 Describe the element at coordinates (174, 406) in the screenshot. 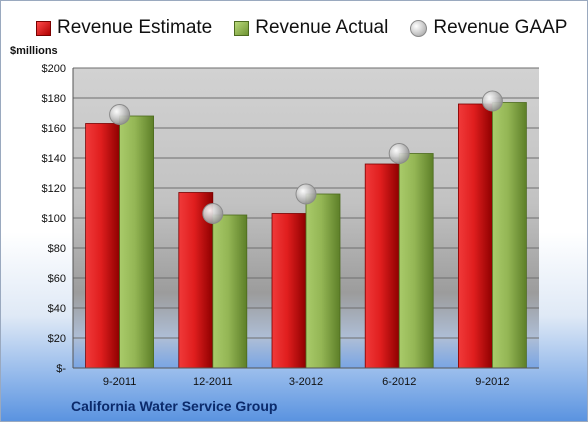

I see `company-name: California Water Service Group` at that location.